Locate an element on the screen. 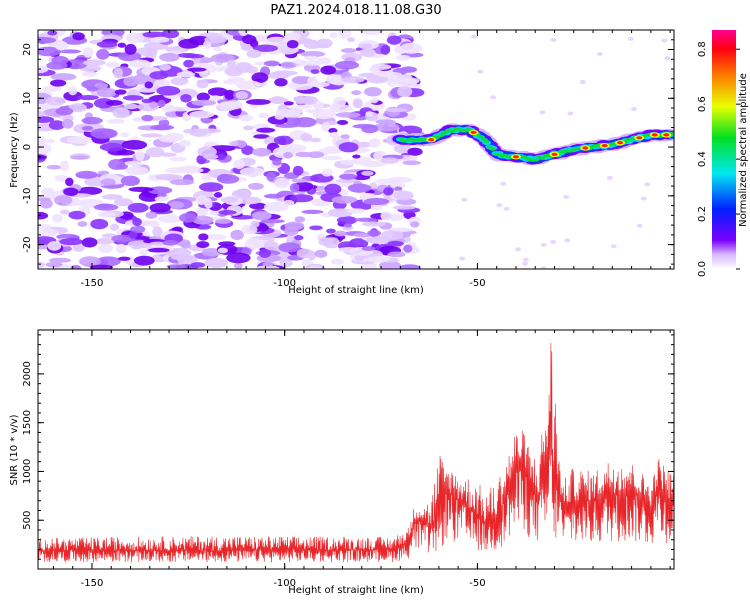  snr-xtick-label: -150 is located at coordinates (92, 583).